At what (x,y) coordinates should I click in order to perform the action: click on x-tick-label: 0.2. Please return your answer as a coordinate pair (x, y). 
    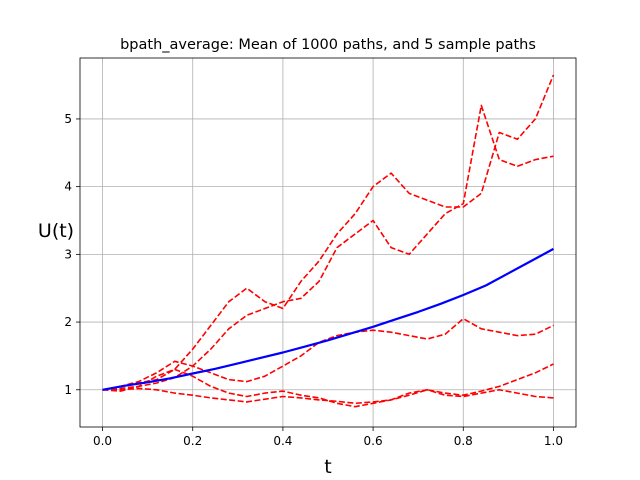
    Looking at the image, I should click on (192, 441).